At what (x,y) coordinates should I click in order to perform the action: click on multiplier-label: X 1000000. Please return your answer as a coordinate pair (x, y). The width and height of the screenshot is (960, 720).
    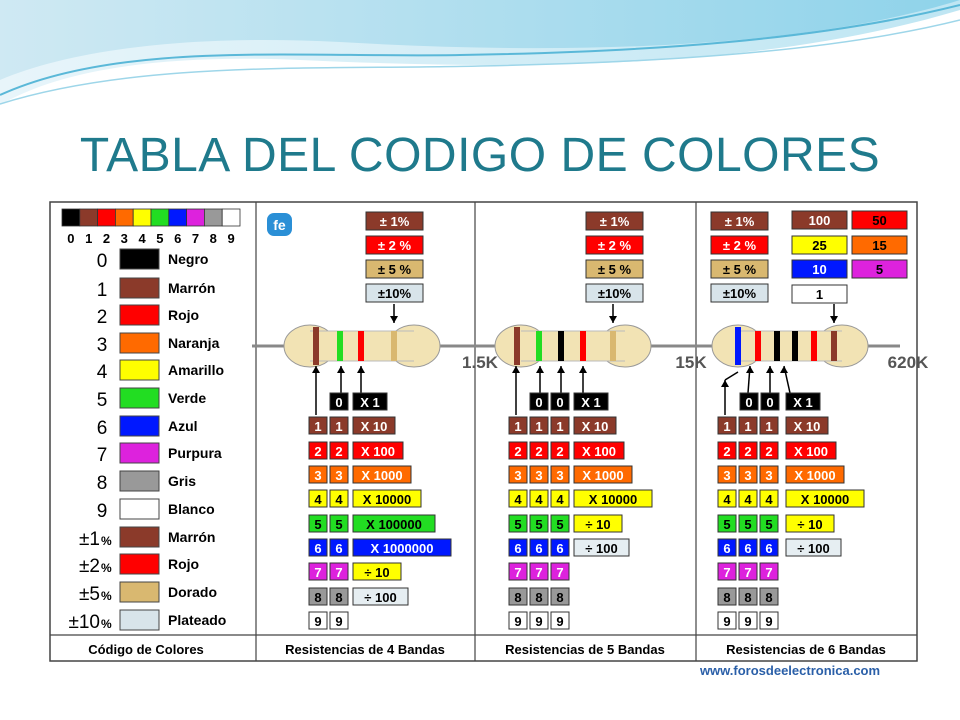
    Looking at the image, I should click on (402, 548).